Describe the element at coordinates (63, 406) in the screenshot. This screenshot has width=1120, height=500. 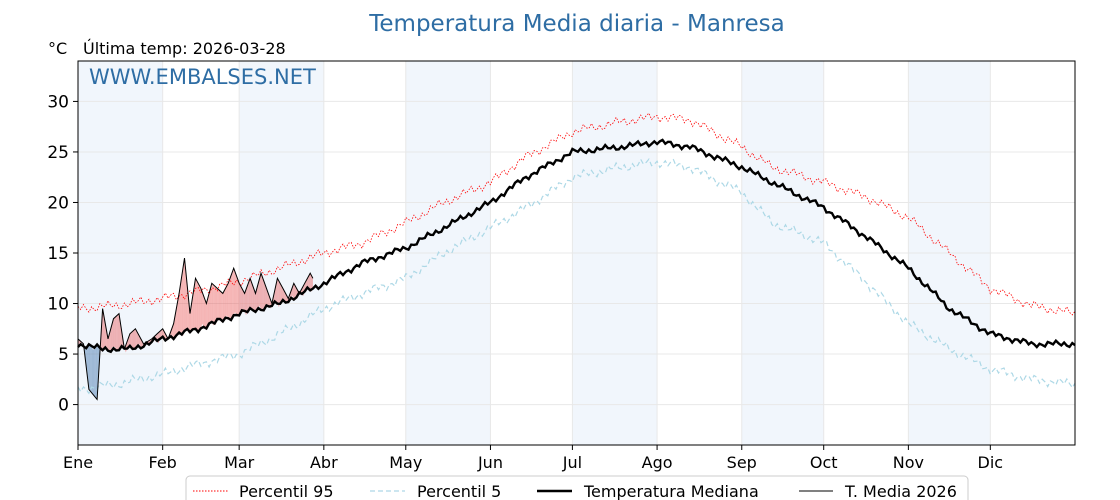
I see `y-tick-label-0: 0` at that location.